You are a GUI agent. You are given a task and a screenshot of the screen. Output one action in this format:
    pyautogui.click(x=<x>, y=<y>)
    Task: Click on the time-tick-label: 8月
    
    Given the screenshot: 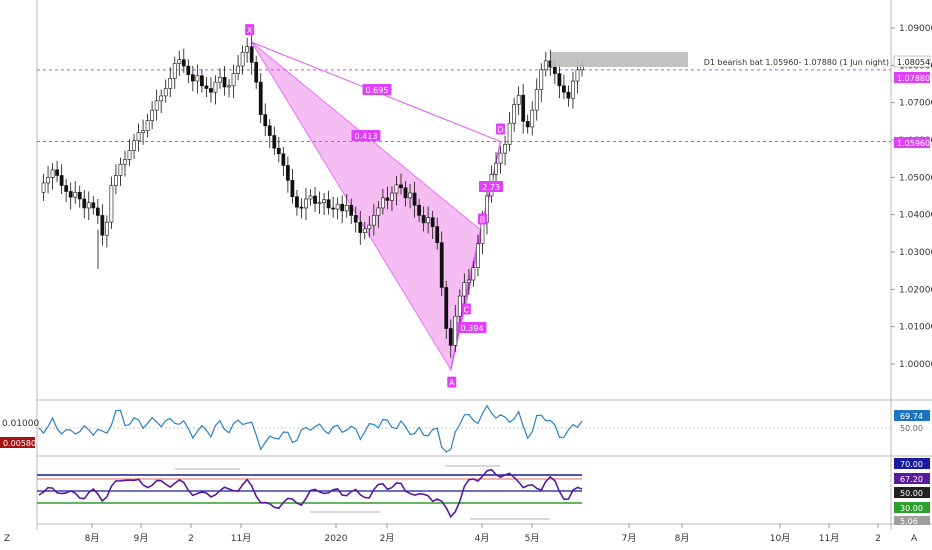 What is the action you would take?
    pyautogui.click(x=682, y=538)
    